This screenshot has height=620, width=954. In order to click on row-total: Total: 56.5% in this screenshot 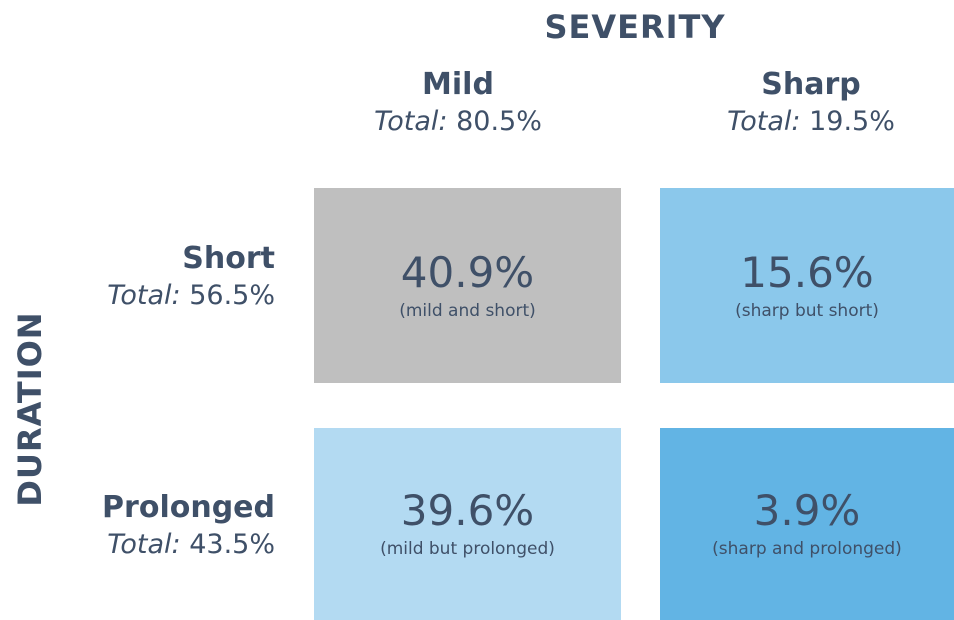, I will do `click(191, 296)`.